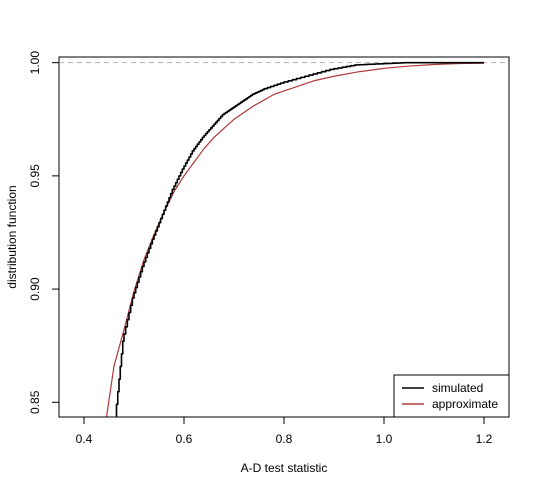  I want to click on legend-label-approximate: approximate, so click(465, 404).